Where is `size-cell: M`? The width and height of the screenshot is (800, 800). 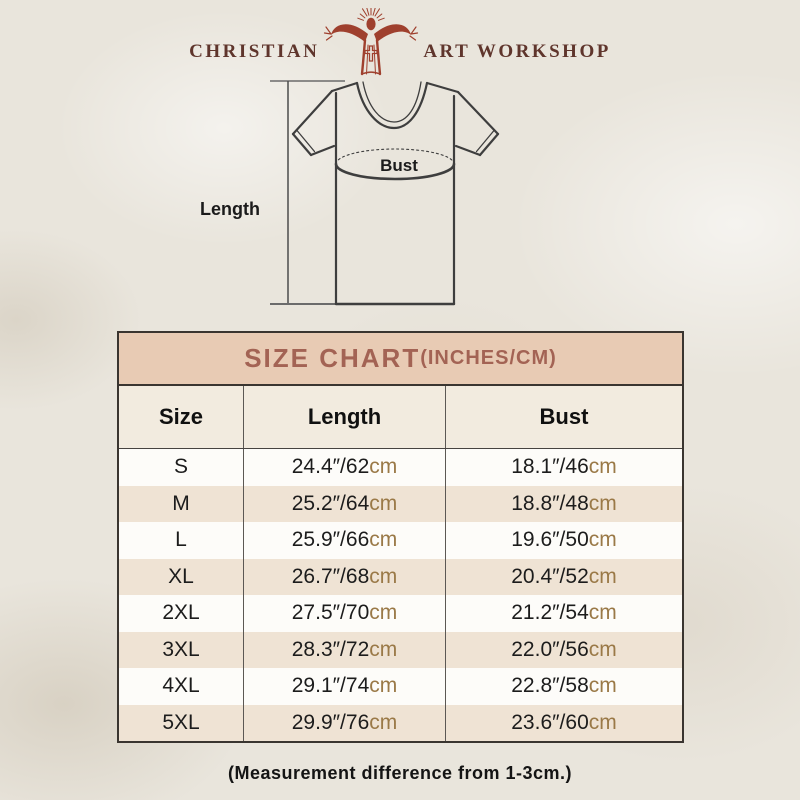
size-cell: M is located at coordinates (181, 503).